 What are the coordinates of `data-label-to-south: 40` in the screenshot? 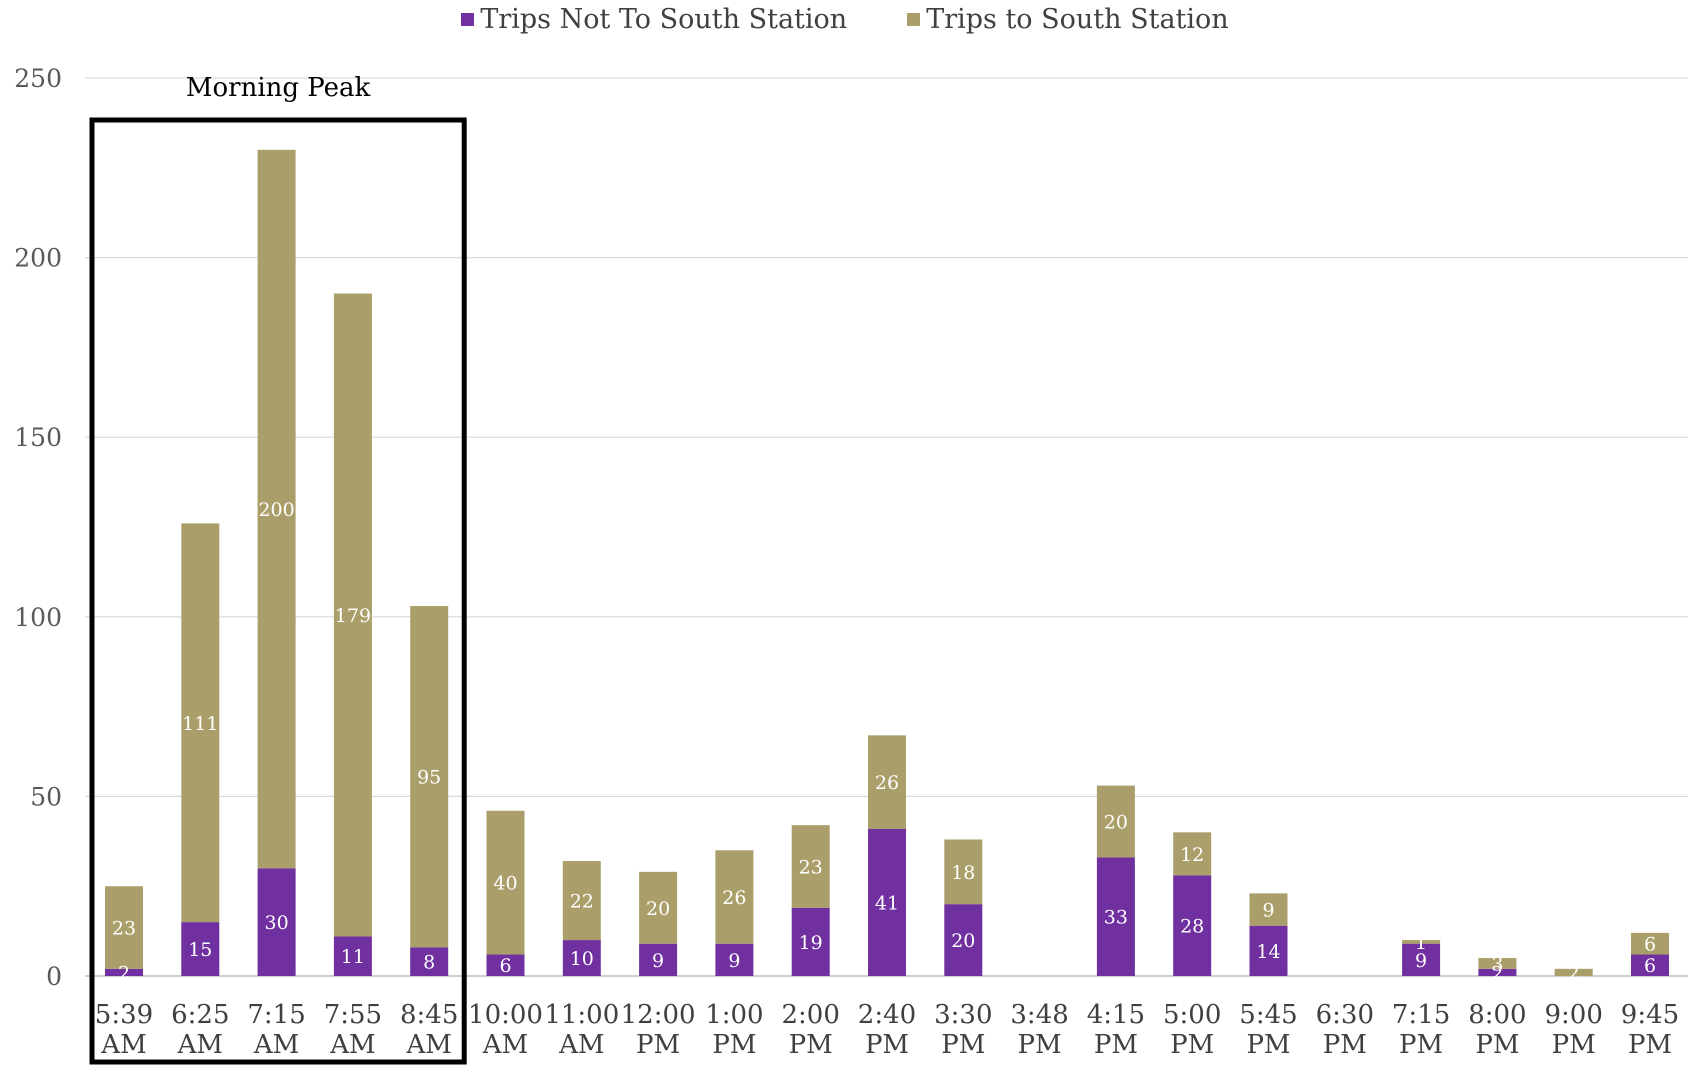 It's located at (505, 884).